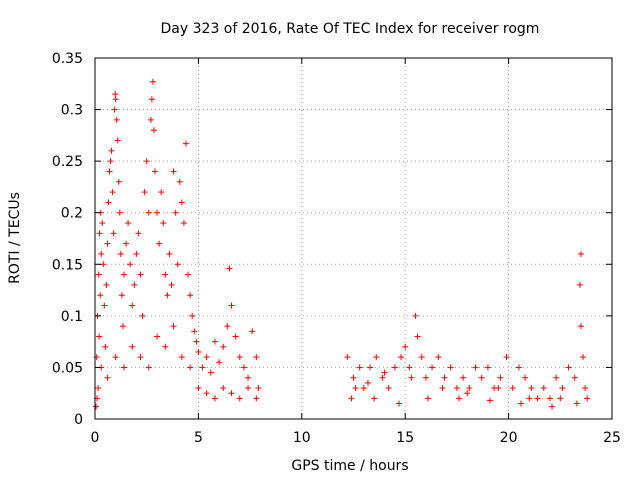 Image resolution: width=640 pixels, height=480 pixels. I want to click on y-tick-label: 0.2, so click(72, 214).